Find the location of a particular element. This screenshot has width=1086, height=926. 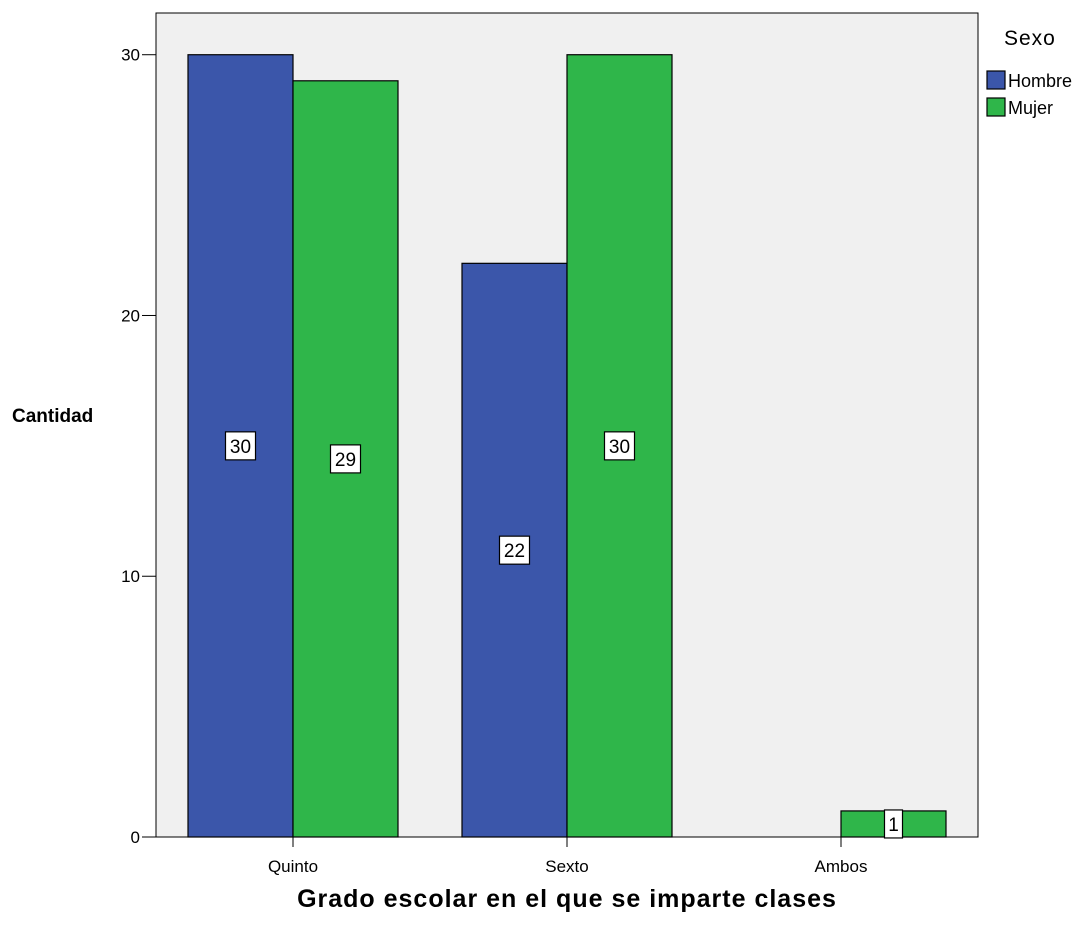

data-label: 1 is located at coordinates (893, 825).